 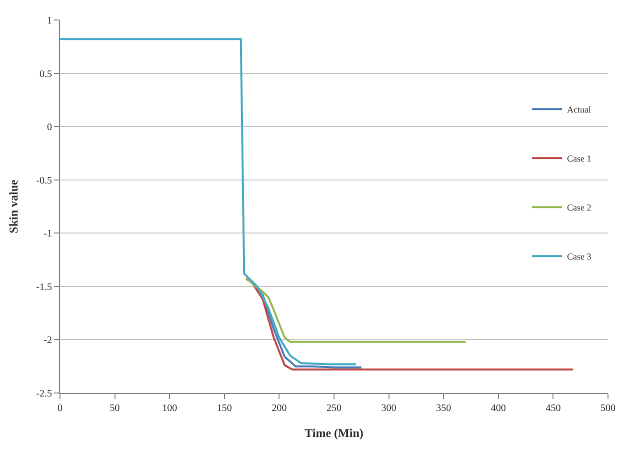 I want to click on legend-label: Actual, so click(x=579, y=109).